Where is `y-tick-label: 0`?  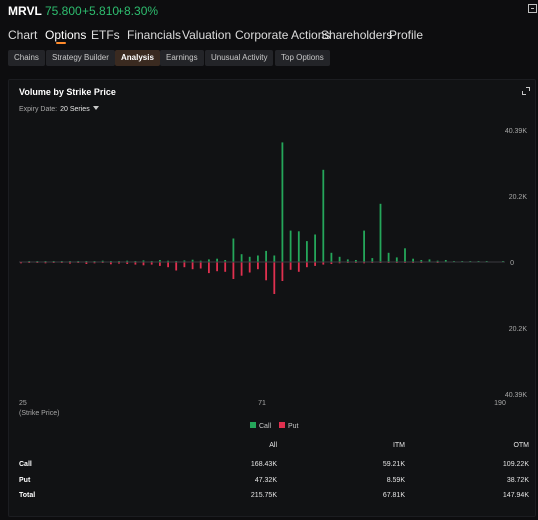
y-tick-label: 0 is located at coordinates (512, 263).